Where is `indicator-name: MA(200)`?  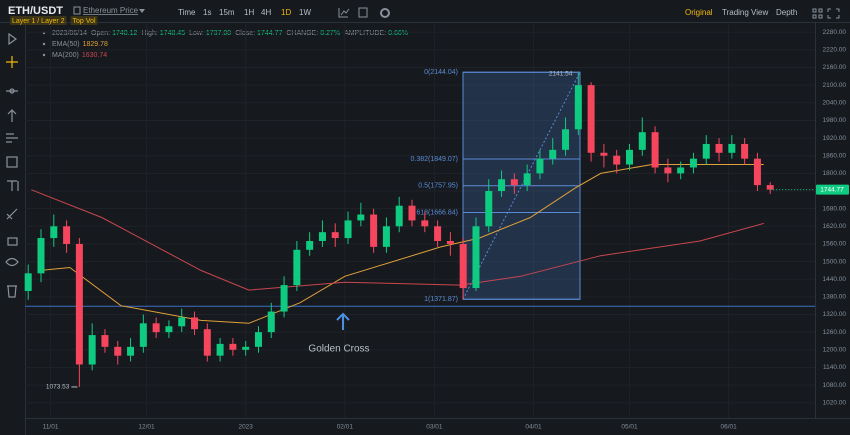
indicator-name: MA(200) is located at coordinates (65, 55).